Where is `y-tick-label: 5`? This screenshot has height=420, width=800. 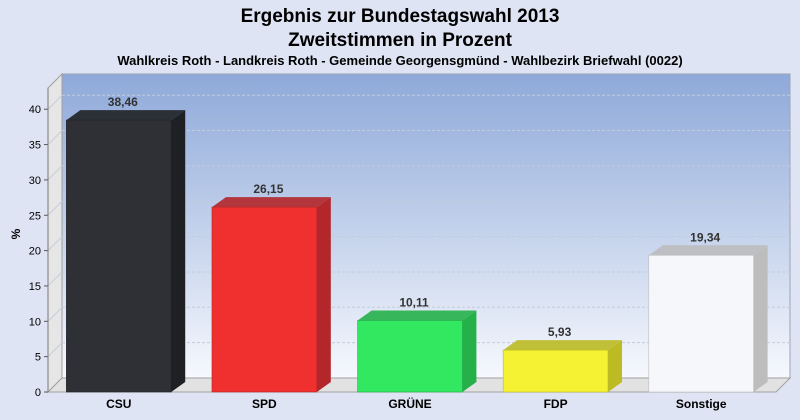
y-tick-label: 5 is located at coordinates (38, 358).